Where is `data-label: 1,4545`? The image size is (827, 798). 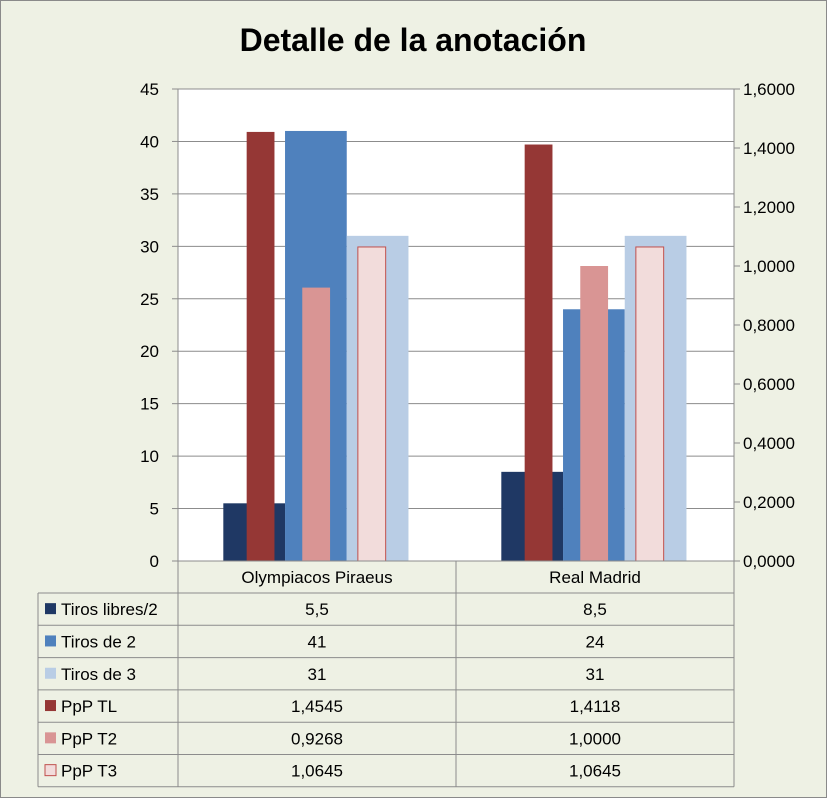 data-label: 1,4545 is located at coordinates (317, 706).